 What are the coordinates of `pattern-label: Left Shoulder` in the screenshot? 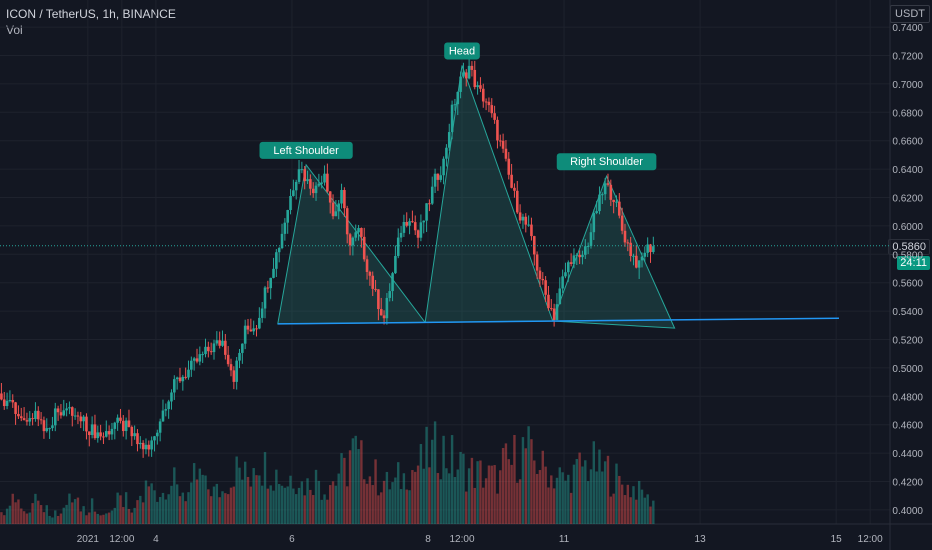 It's located at (306, 151).